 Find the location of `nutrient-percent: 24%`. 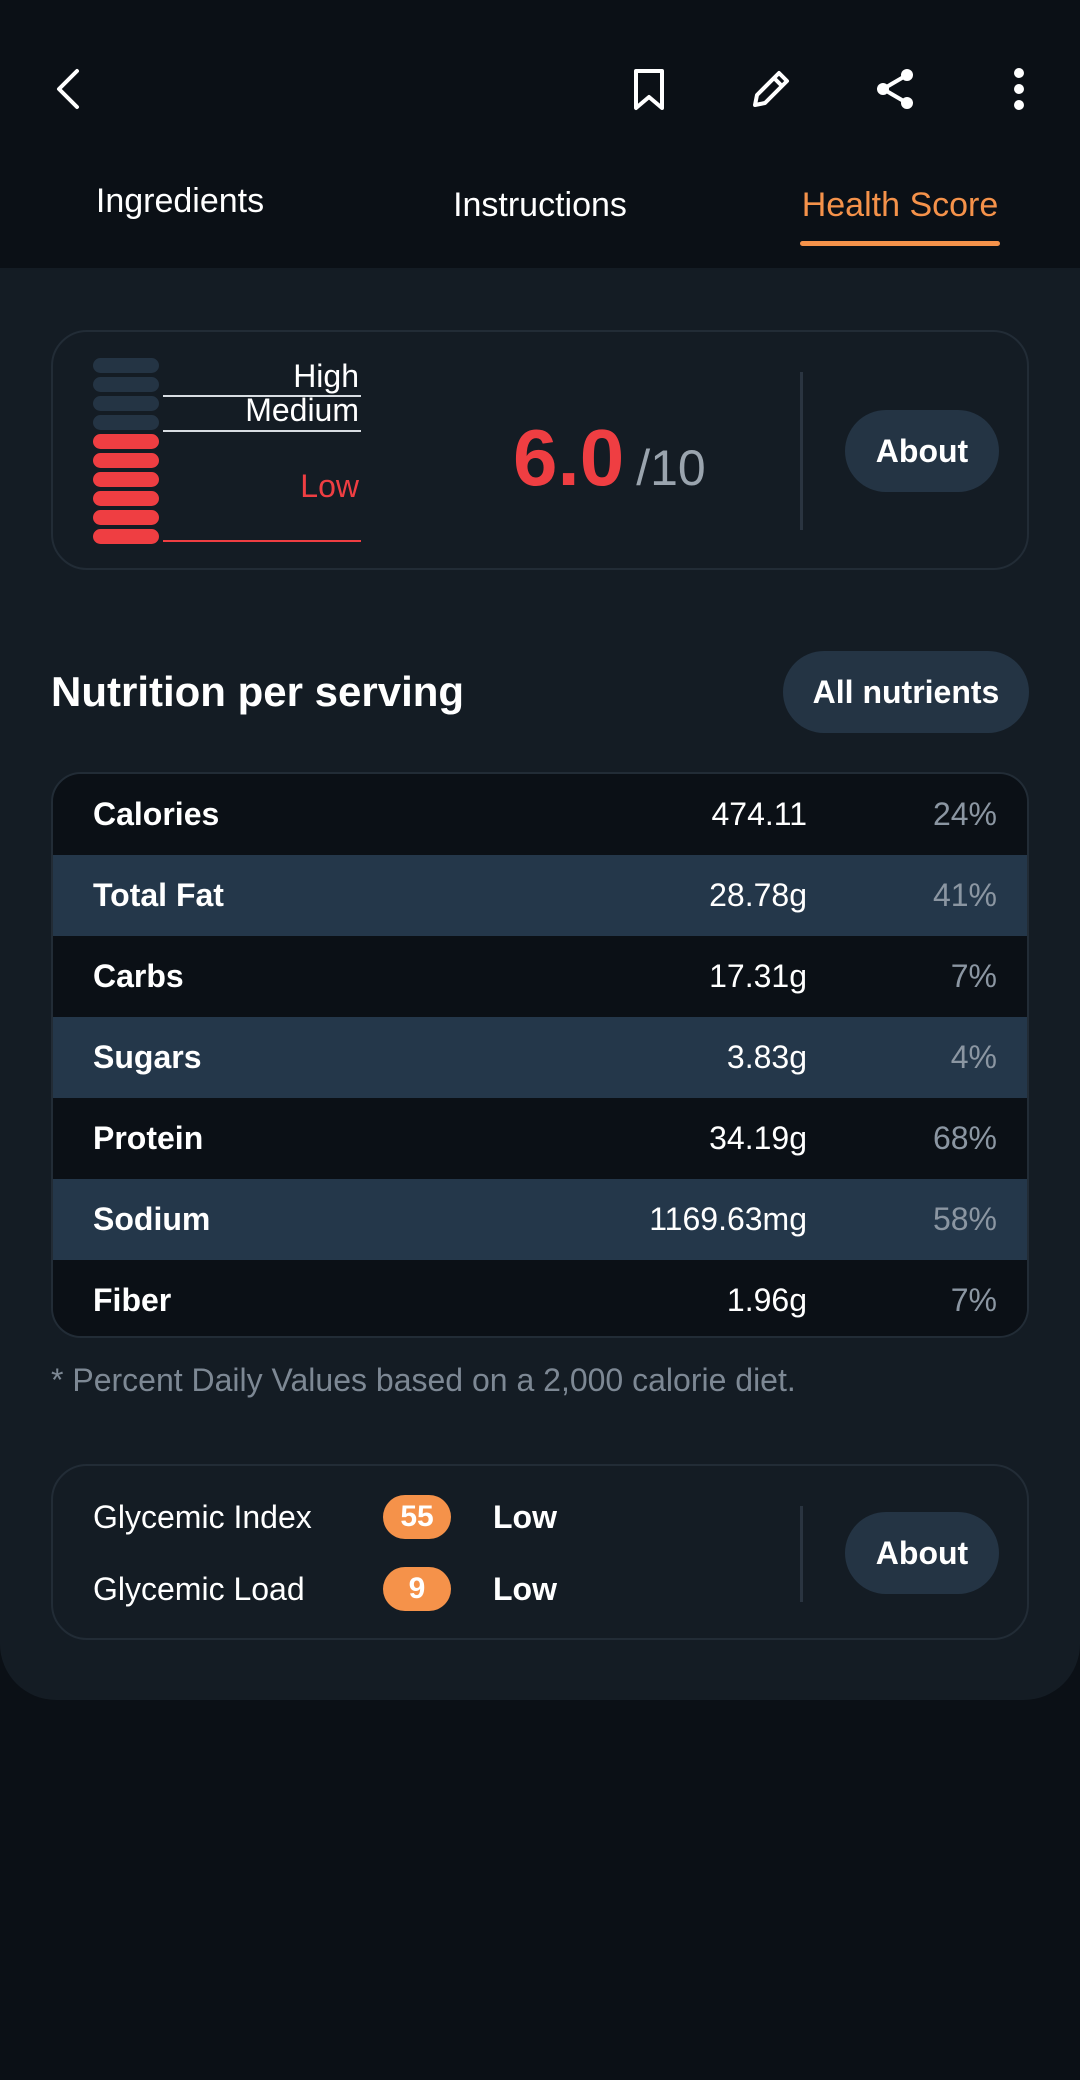

nutrient-percent: 24% is located at coordinates (964, 814).